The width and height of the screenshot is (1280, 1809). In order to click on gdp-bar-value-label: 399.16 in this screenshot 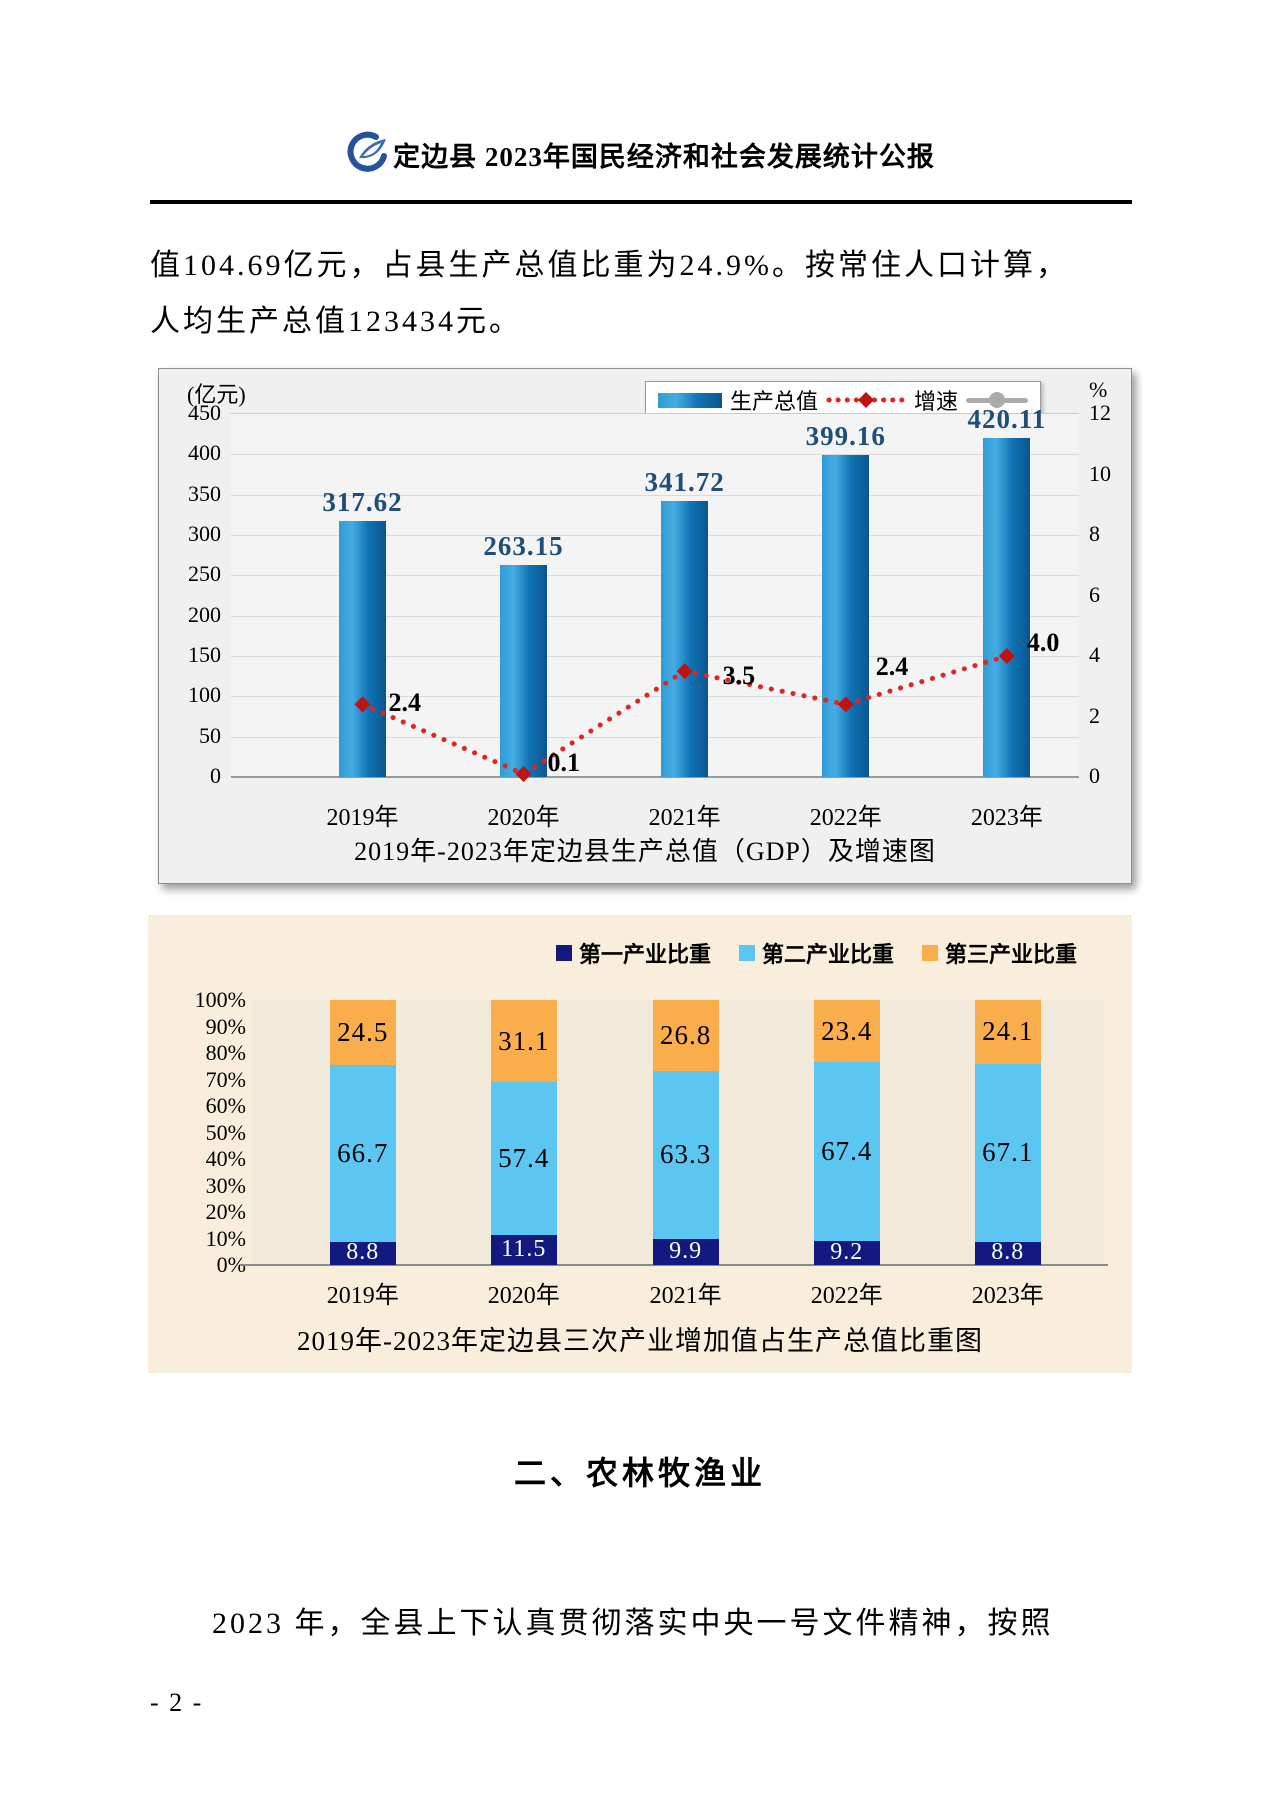, I will do `click(845, 436)`.